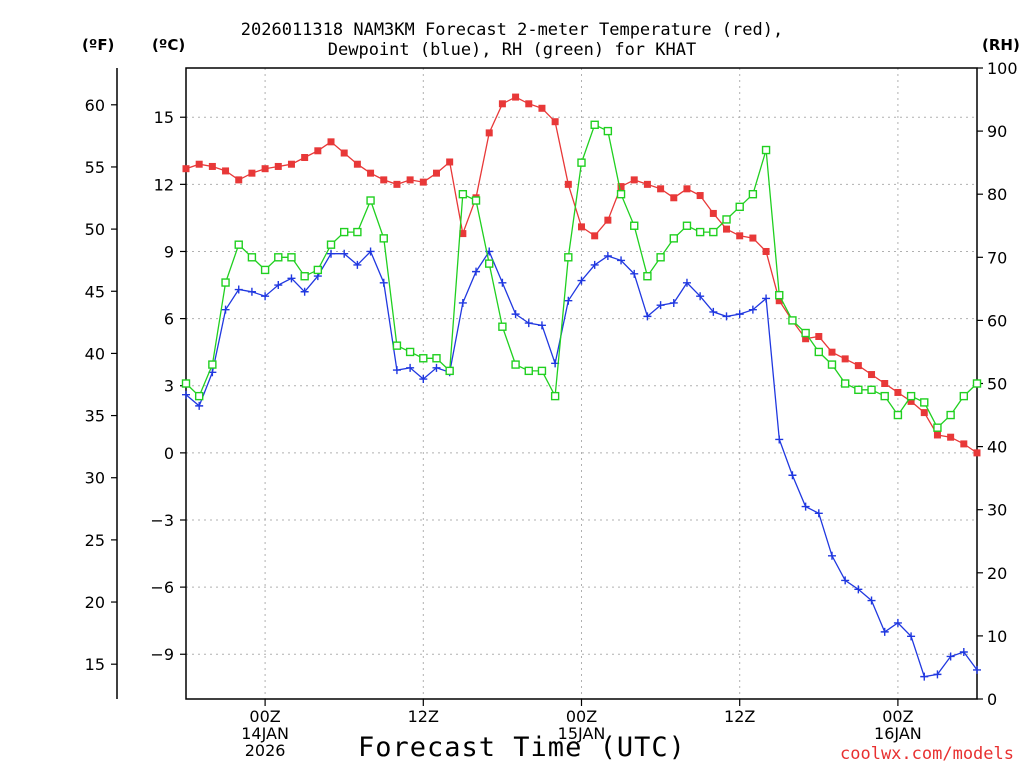  What do you see at coordinates (997, 320) in the screenshot?
I see `rh-tick-label: 60` at bounding box center [997, 320].